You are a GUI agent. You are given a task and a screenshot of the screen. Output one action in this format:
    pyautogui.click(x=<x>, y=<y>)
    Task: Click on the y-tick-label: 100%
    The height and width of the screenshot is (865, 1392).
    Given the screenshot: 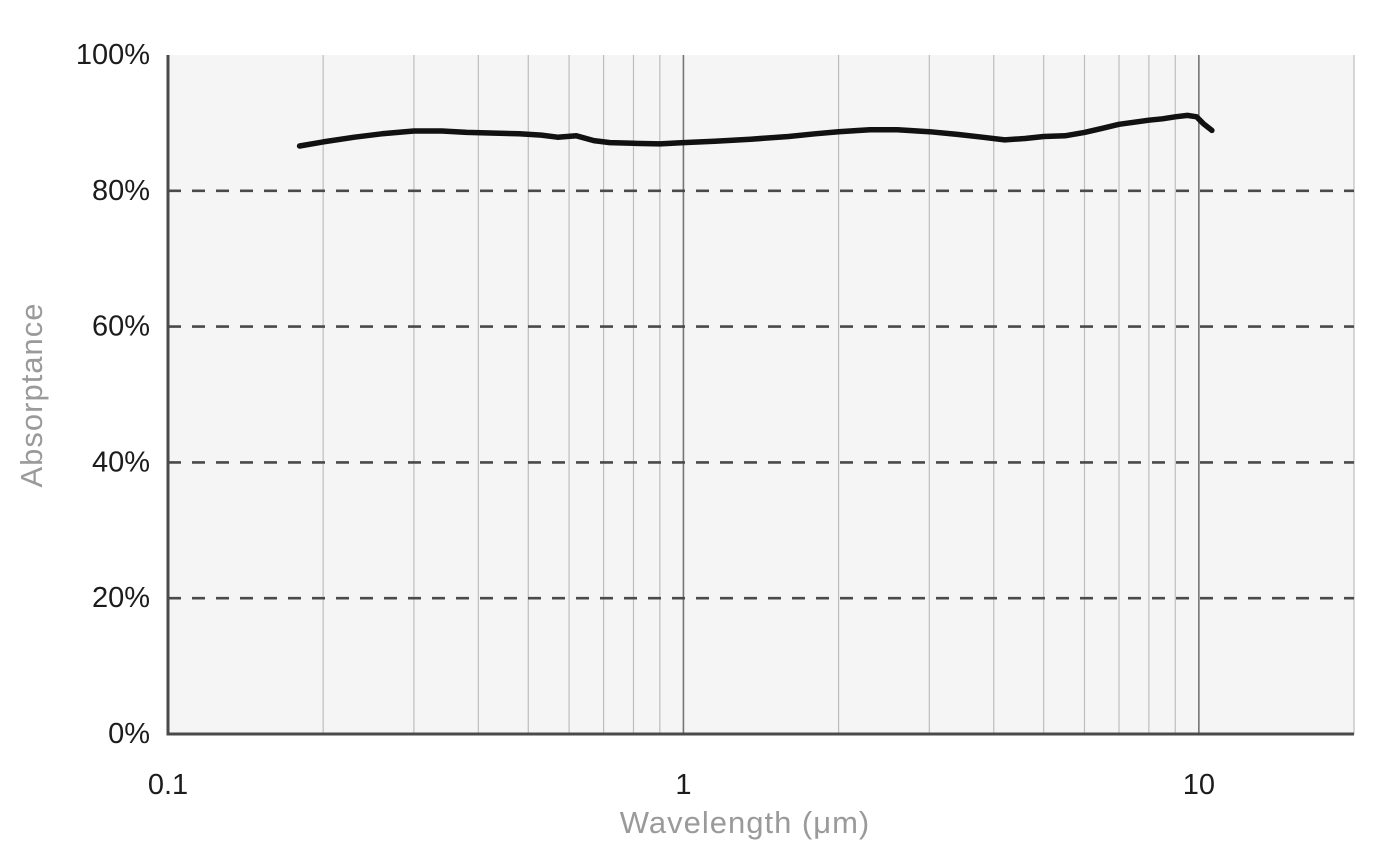 What is the action you would take?
    pyautogui.click(x=113, y=55)
    